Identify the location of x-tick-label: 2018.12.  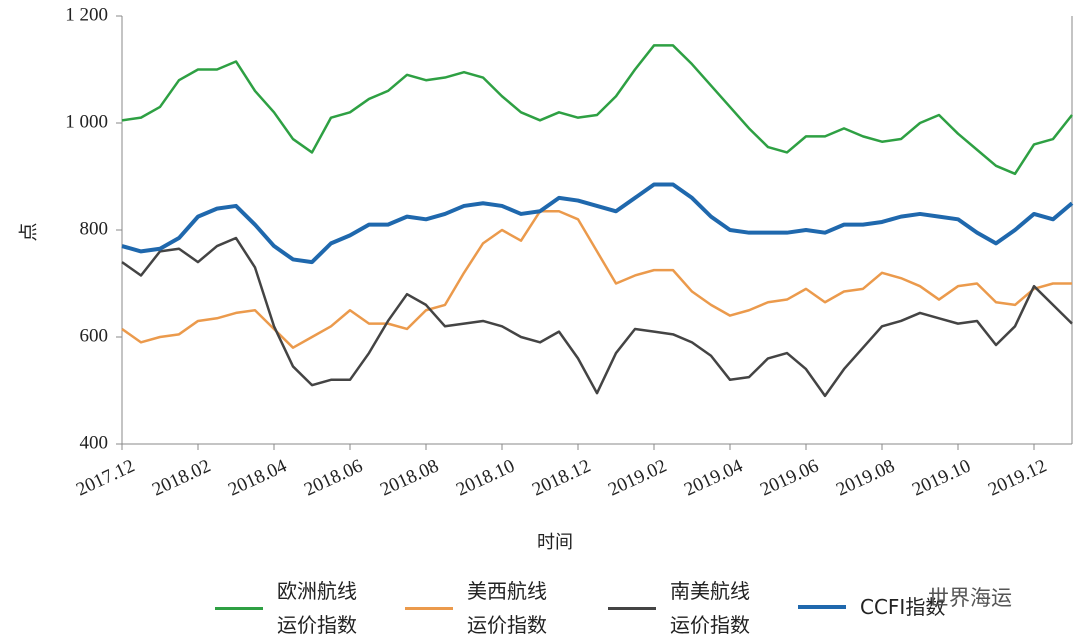
(561, 477).